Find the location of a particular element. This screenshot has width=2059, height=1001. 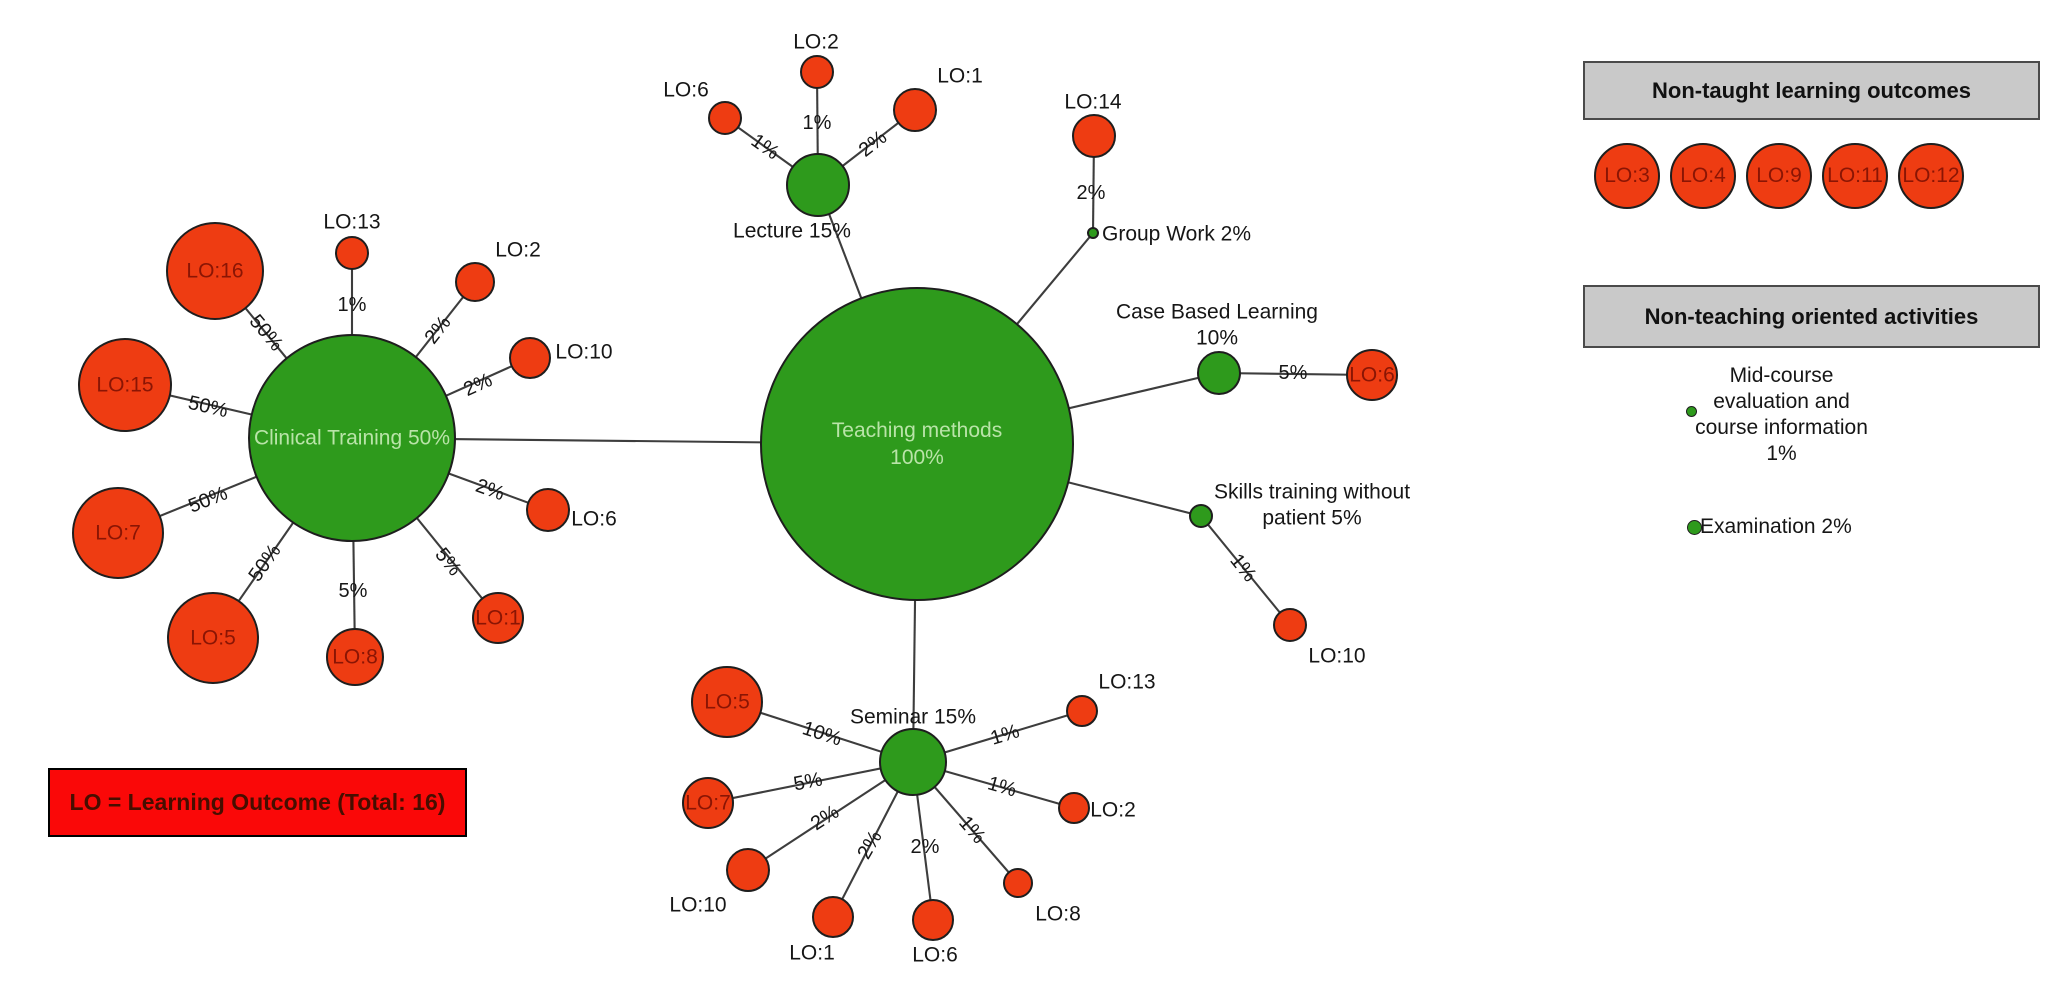

node-casebased is located at coordinates (1219, 373).